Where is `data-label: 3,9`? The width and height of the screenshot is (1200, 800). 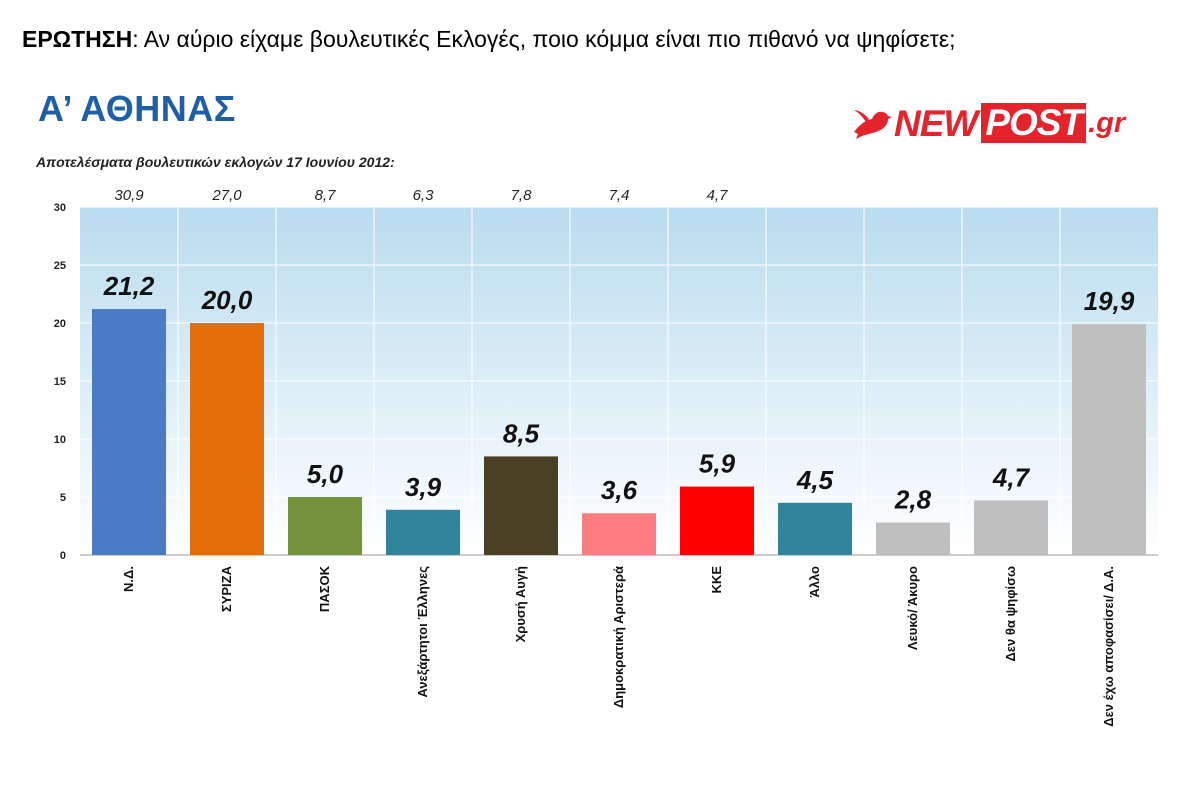
data-label: 3,9 is located at coordinates (423, 487).